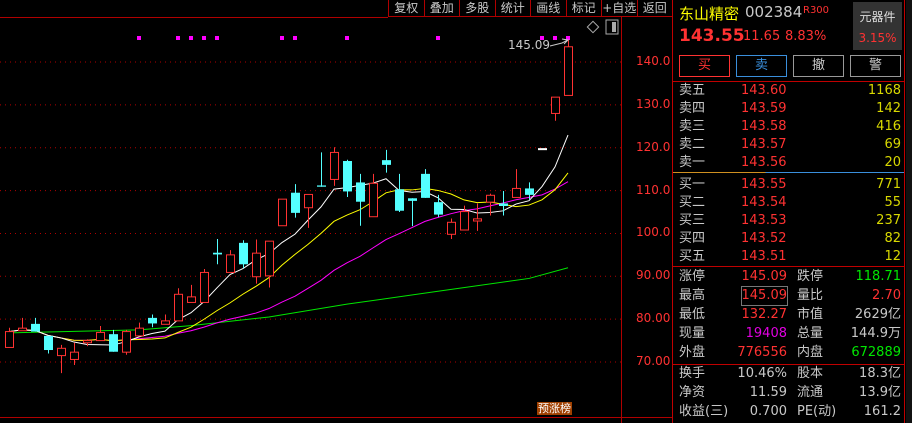 The height and width of the screenshot is (423, 912). I want to click on stat-label: 净资, so click(692, 392).